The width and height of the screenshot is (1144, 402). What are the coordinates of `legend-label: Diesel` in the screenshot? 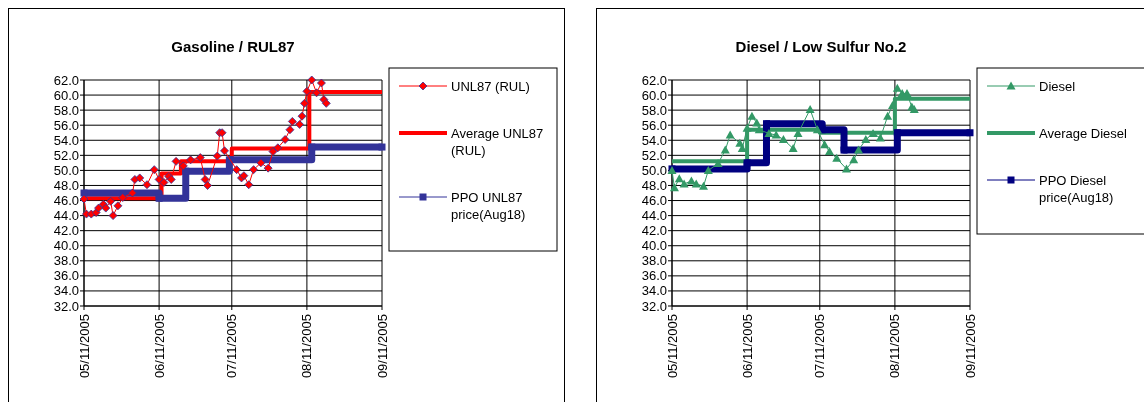 It's located at (1057, 86).